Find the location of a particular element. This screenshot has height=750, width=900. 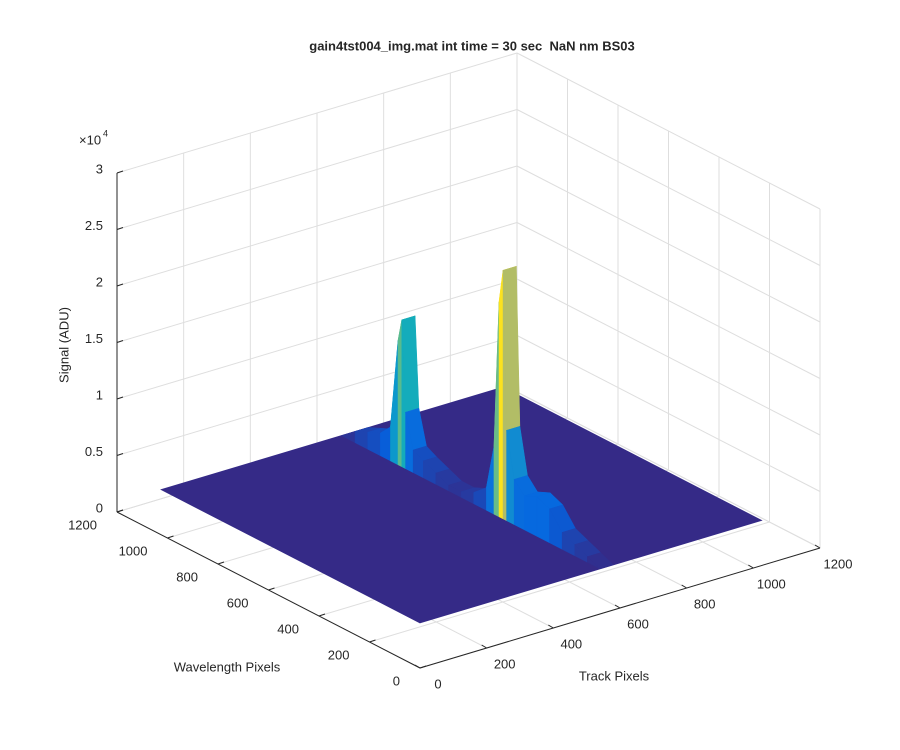

y-tick-label: 400 is located at coordinates (288, 628).